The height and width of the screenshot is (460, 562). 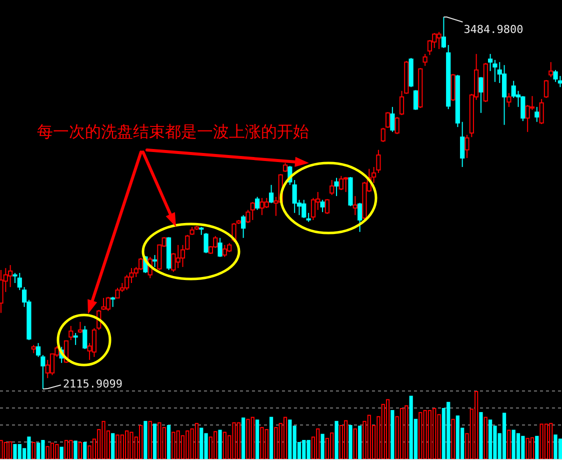 I want to click on annotation: 每一次的洗盘结束都是一波上涨的开始, so click(x=173, y=131).